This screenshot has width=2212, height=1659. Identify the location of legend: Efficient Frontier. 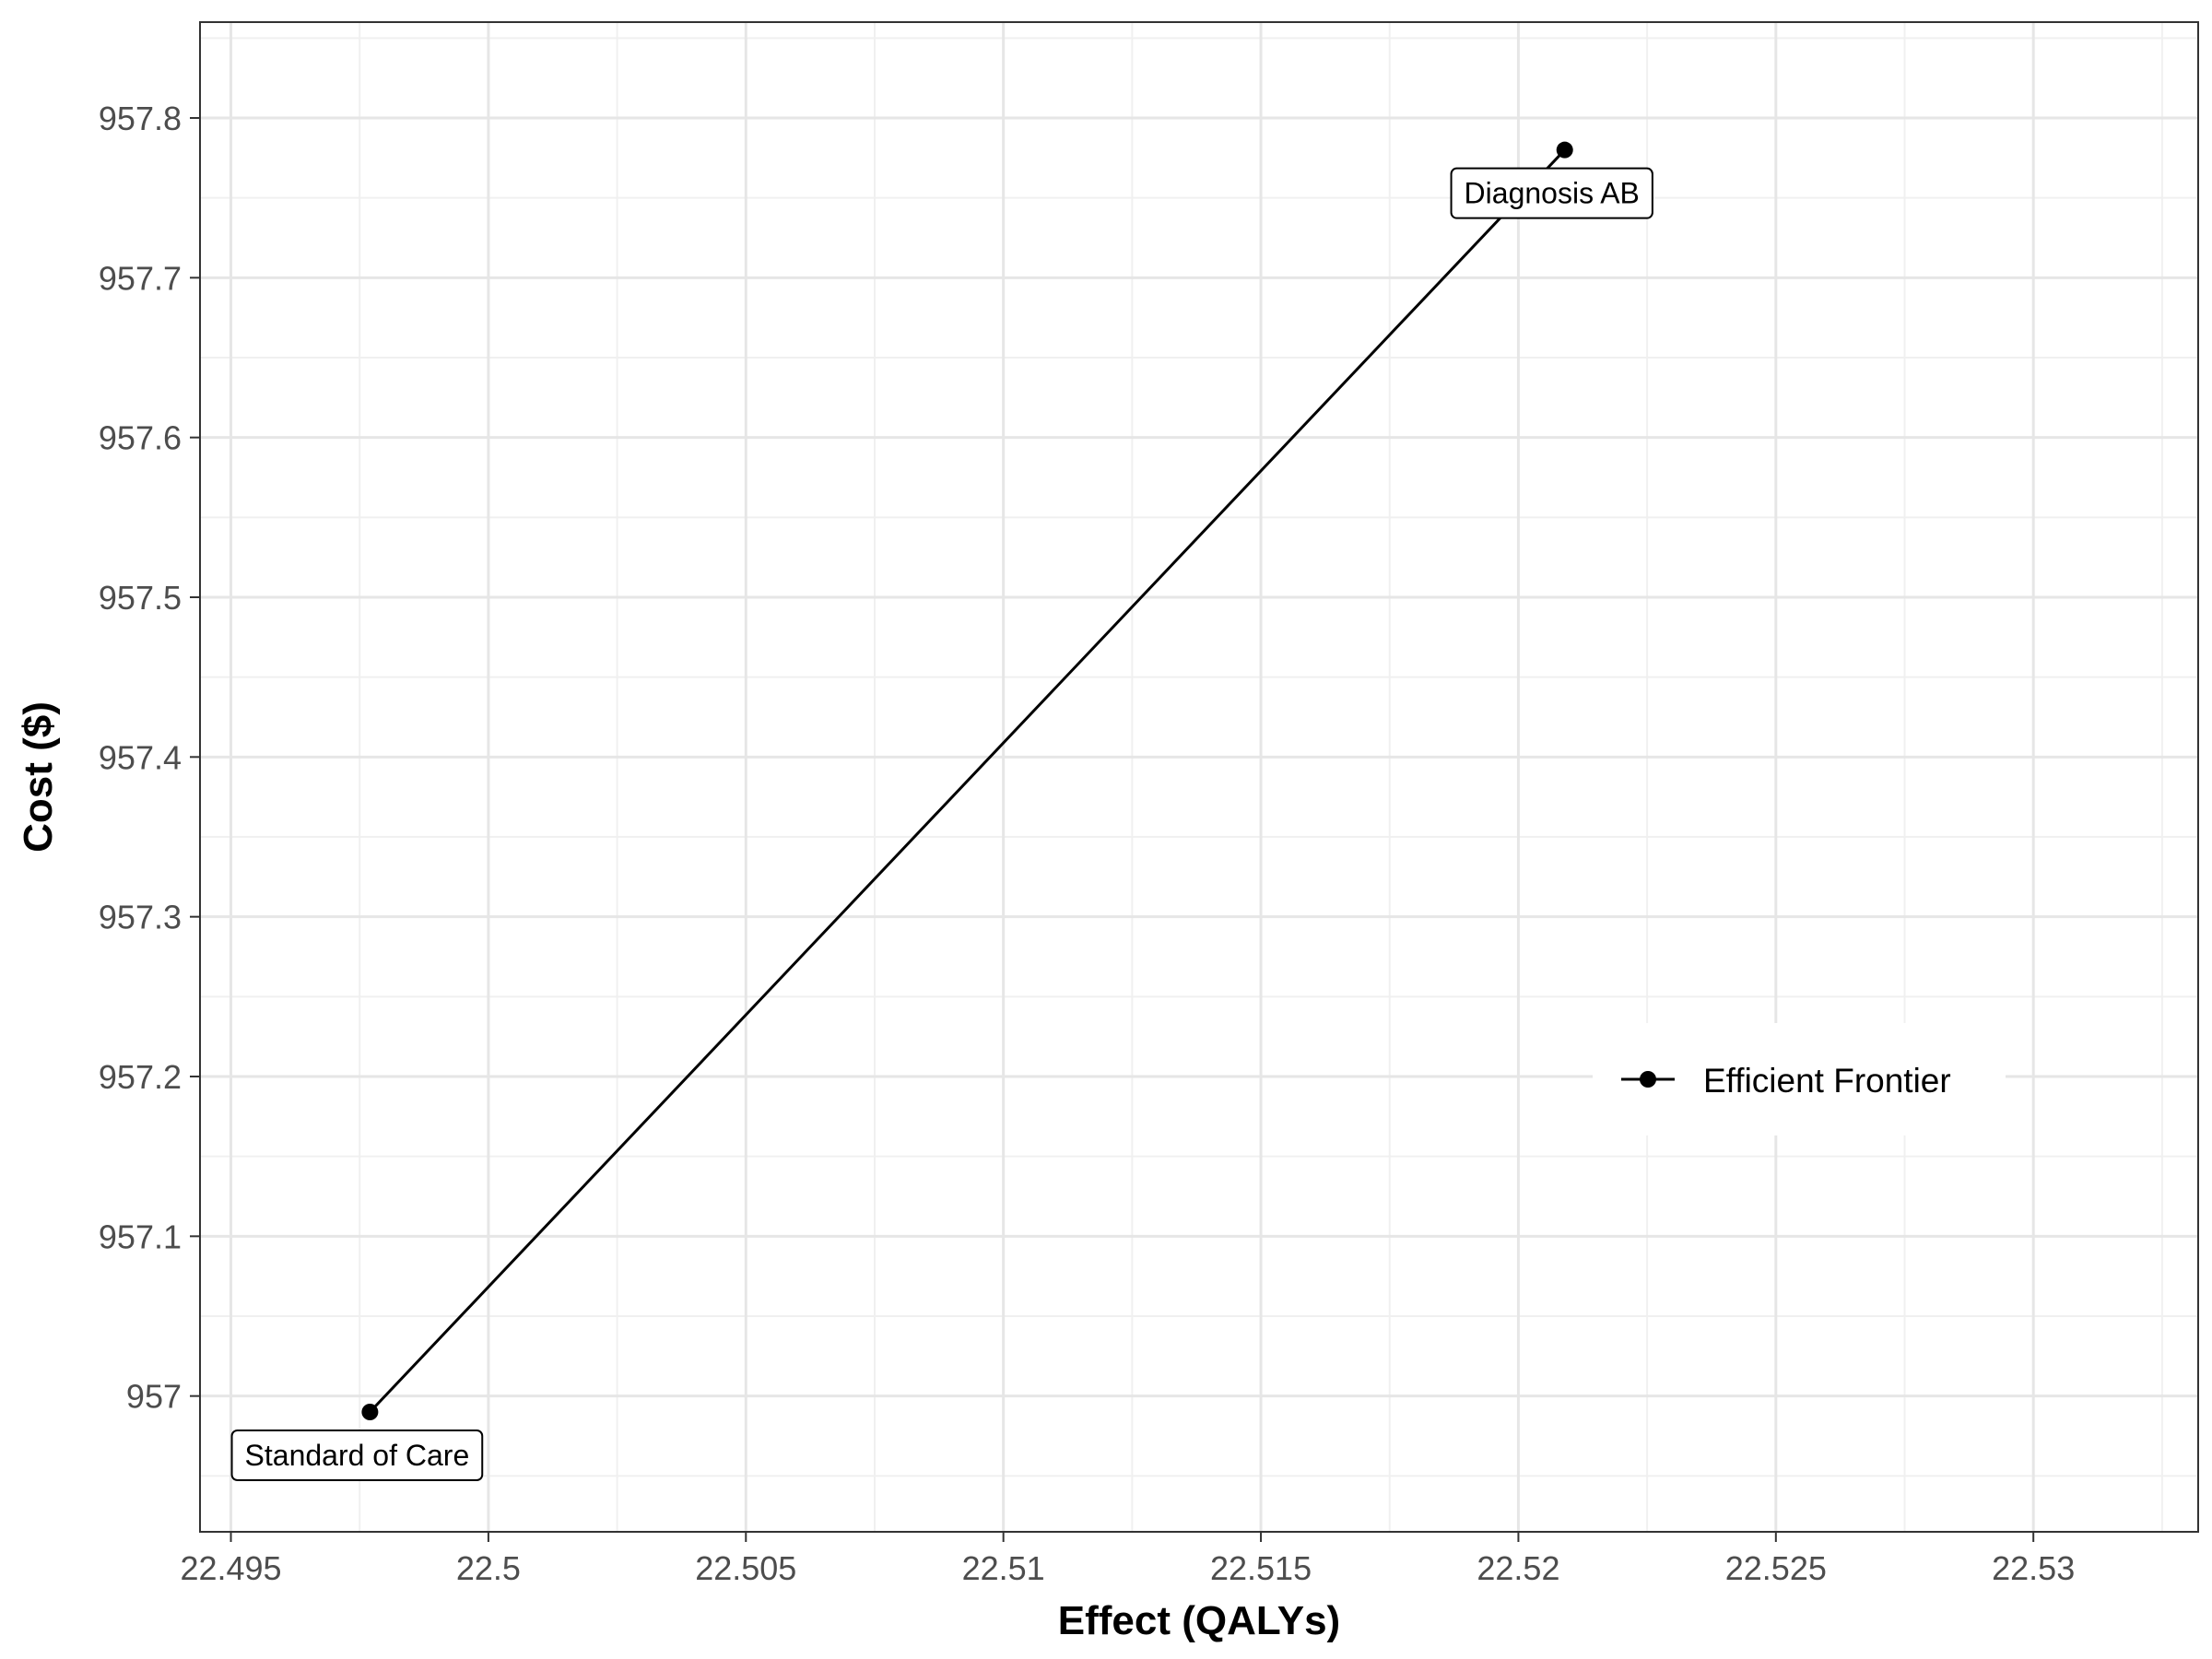
(1799, 1079).